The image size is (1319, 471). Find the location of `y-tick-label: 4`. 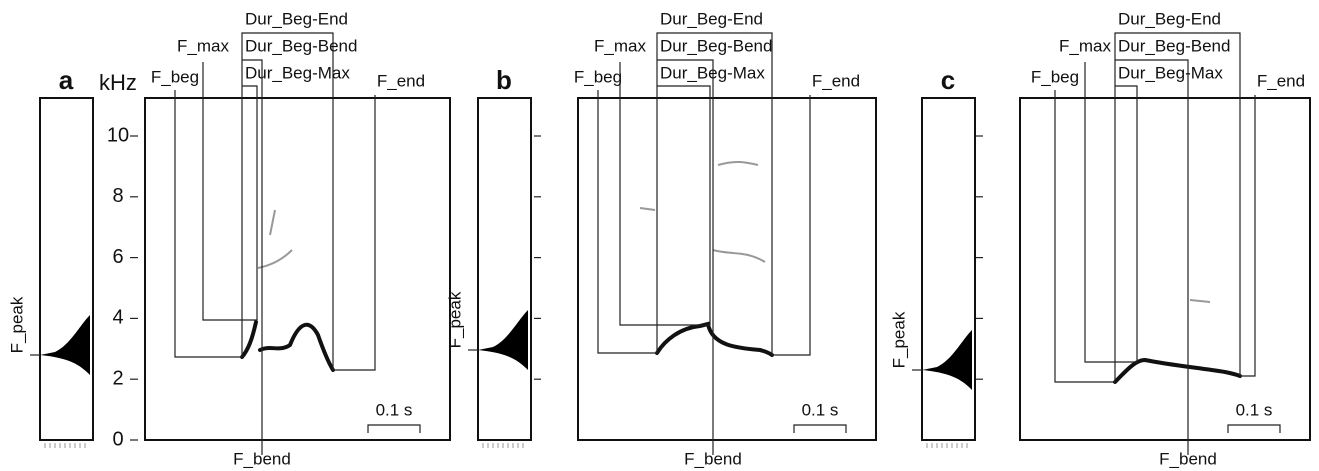

y-tick-label: 4 is located at coordinates (117, 318).